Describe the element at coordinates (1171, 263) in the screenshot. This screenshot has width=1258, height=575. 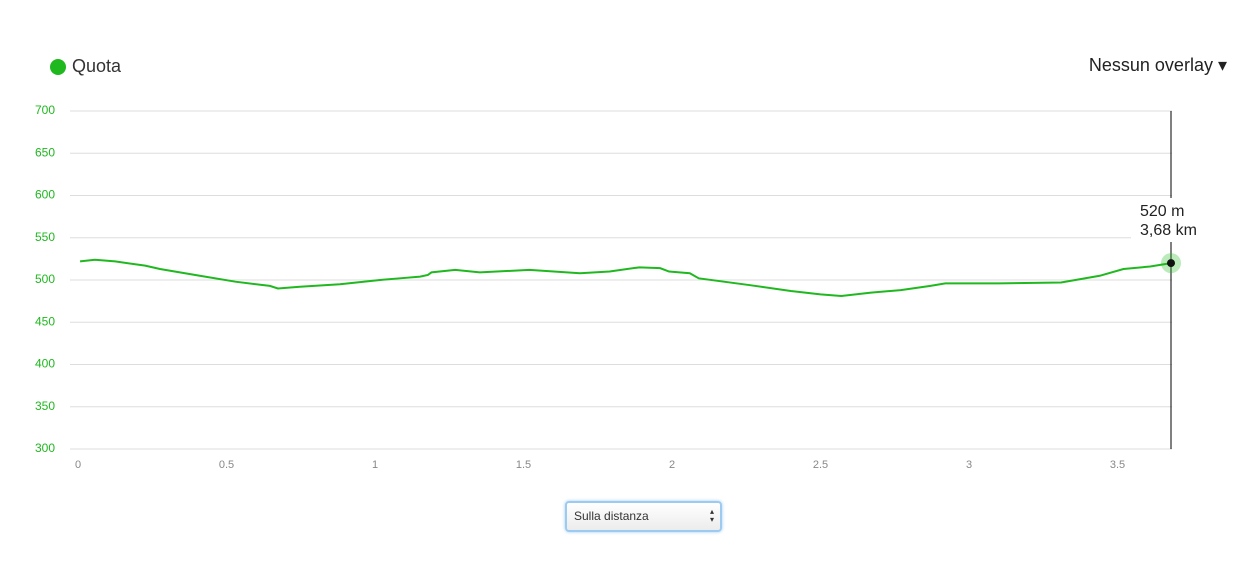
I see `crosshair-point` at that location.